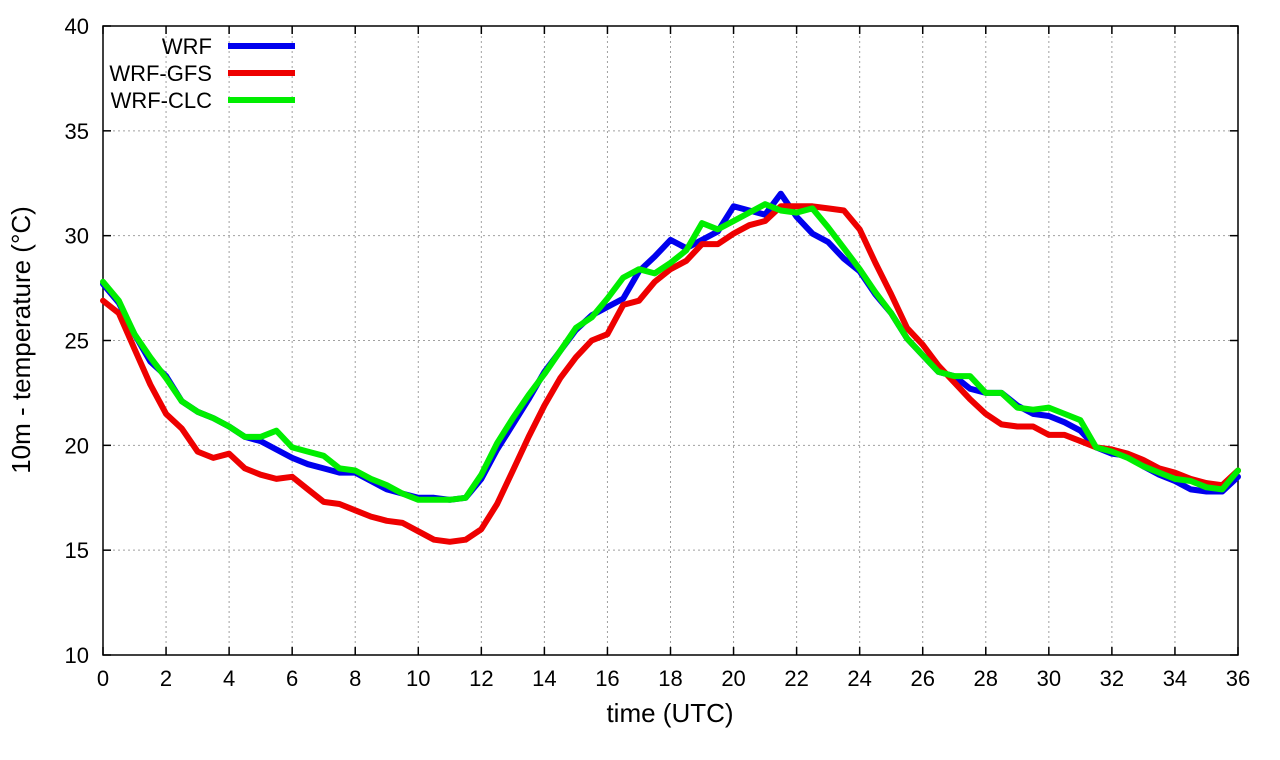  Describe the element at coordinates (986, 678) in the screenshot. I see `x-tick-label: 28` at that location.